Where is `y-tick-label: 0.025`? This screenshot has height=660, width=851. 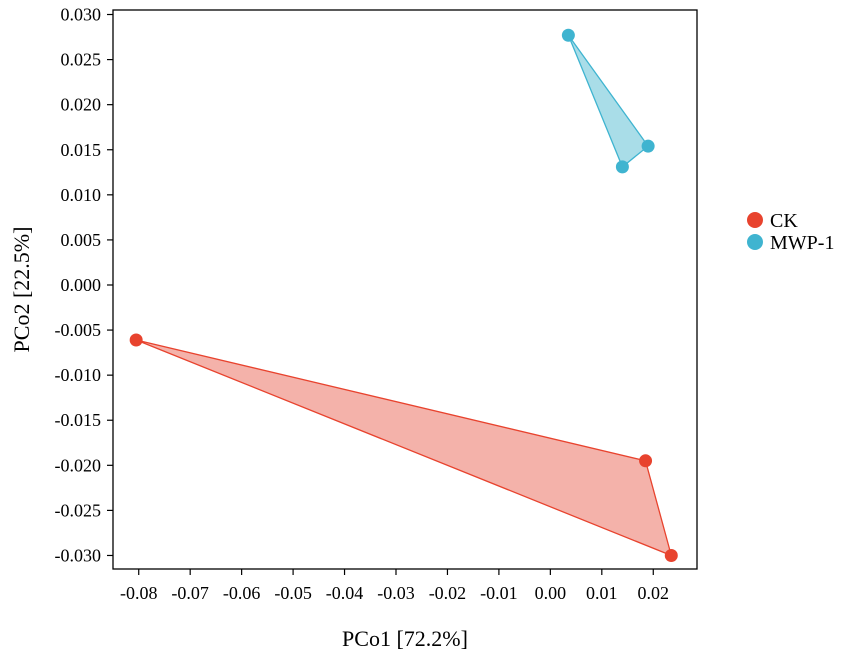
y-tick-label: 0.025 is located at coordinates (81, 60).